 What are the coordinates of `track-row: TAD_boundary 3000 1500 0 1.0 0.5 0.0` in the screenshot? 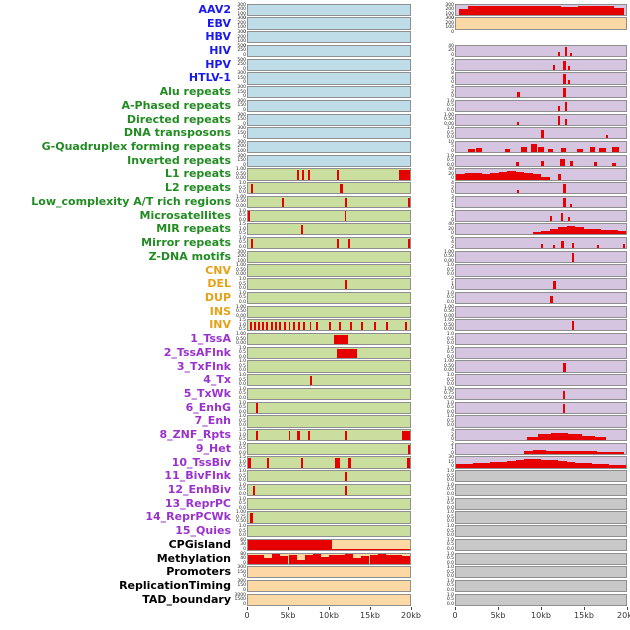 It's located at (316, 600).